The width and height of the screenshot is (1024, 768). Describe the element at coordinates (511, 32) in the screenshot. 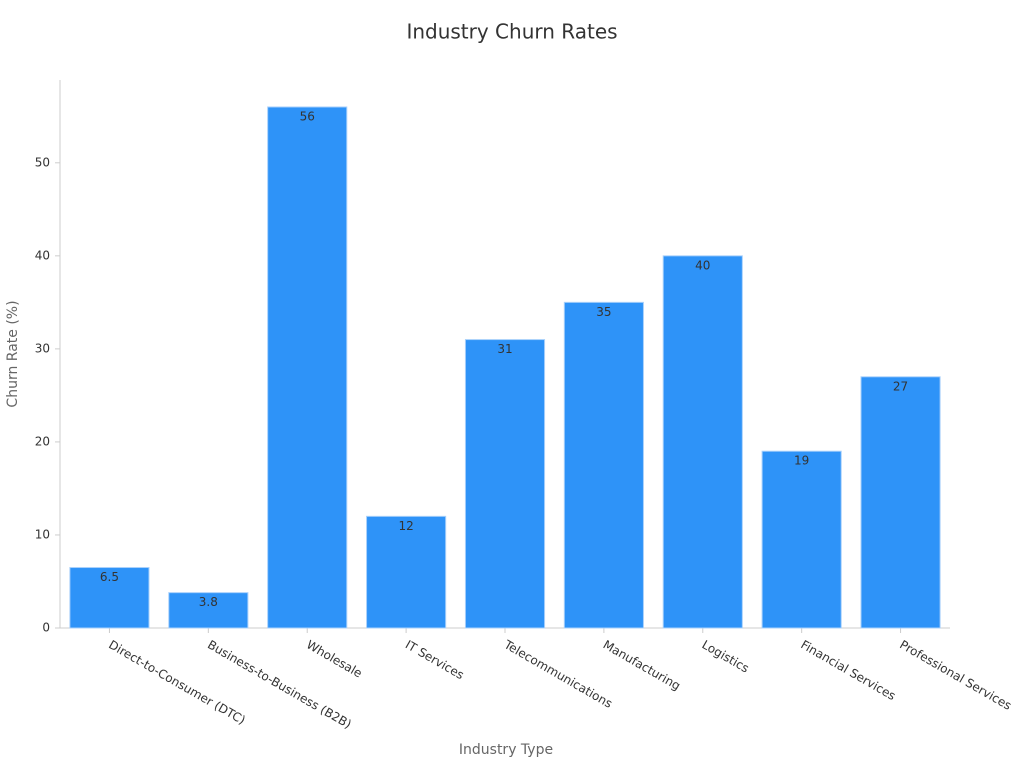

I see `chart-title: Industry Churn Rates` at that location.